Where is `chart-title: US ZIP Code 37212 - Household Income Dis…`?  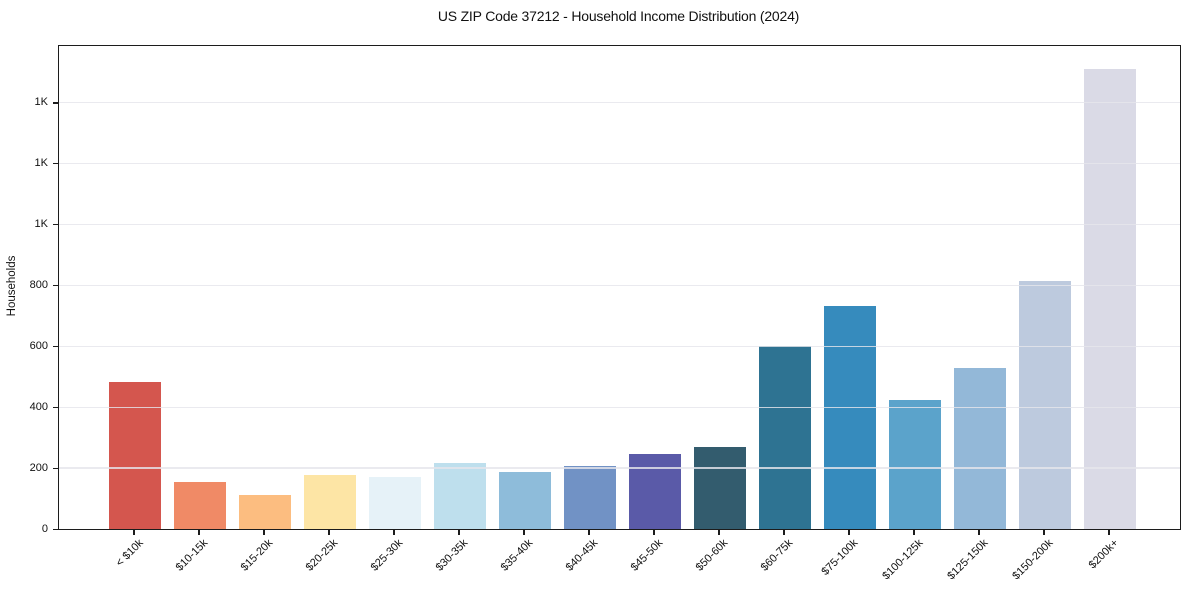 chart-title: US ZIP Code 37212 - Household Income Dis… is located at coordinates (618, 16).